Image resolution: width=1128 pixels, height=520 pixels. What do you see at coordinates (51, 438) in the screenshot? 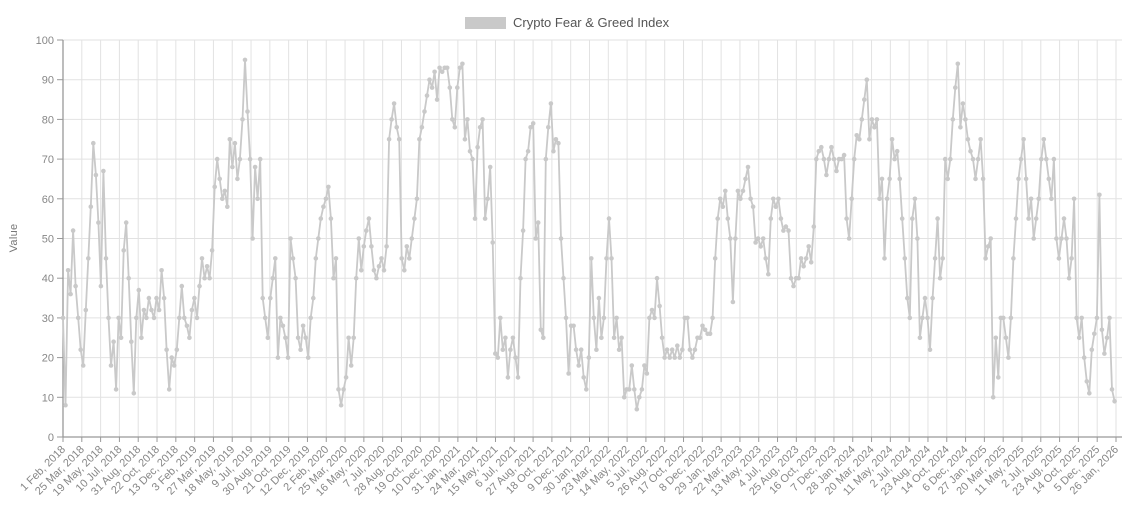
I see `svg-text: 0` at bounding box center [51, 438].